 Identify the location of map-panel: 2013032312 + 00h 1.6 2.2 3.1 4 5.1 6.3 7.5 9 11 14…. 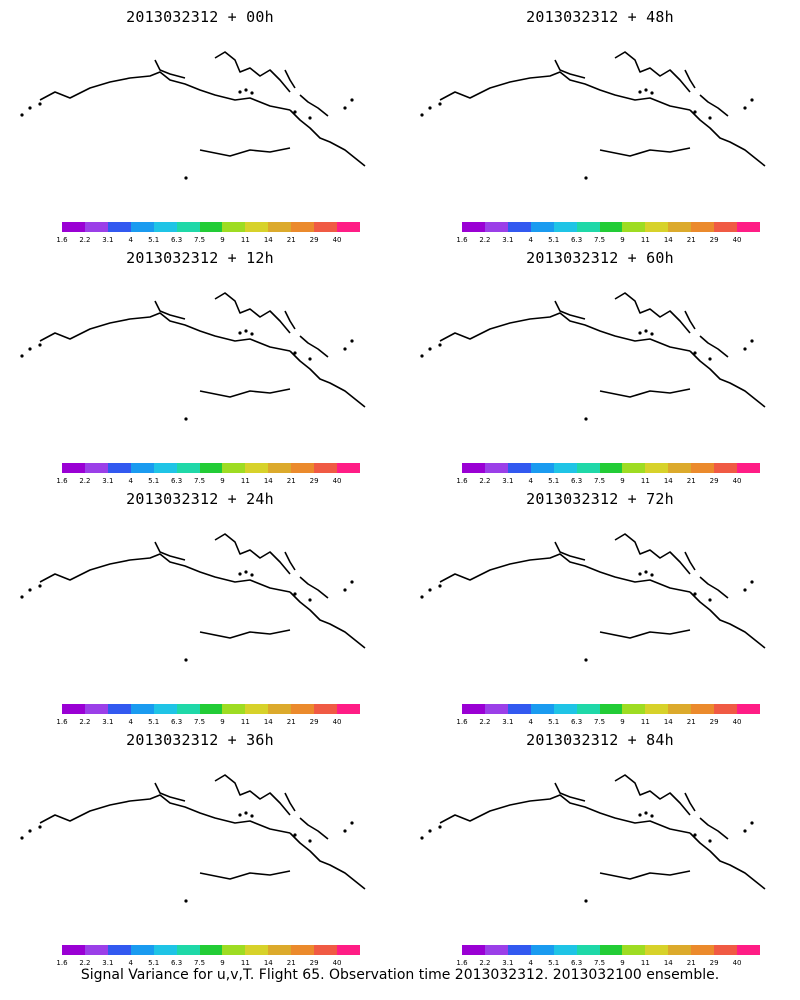
(200, 122).